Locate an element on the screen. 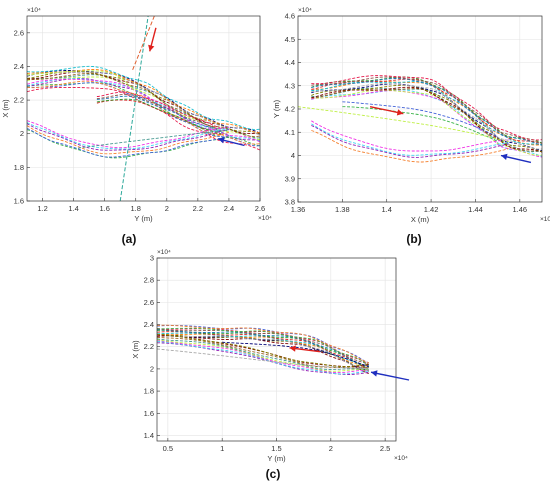 This screenshot has height=485, width=550. panel-label: (a) is located at coordinates (129, 239).